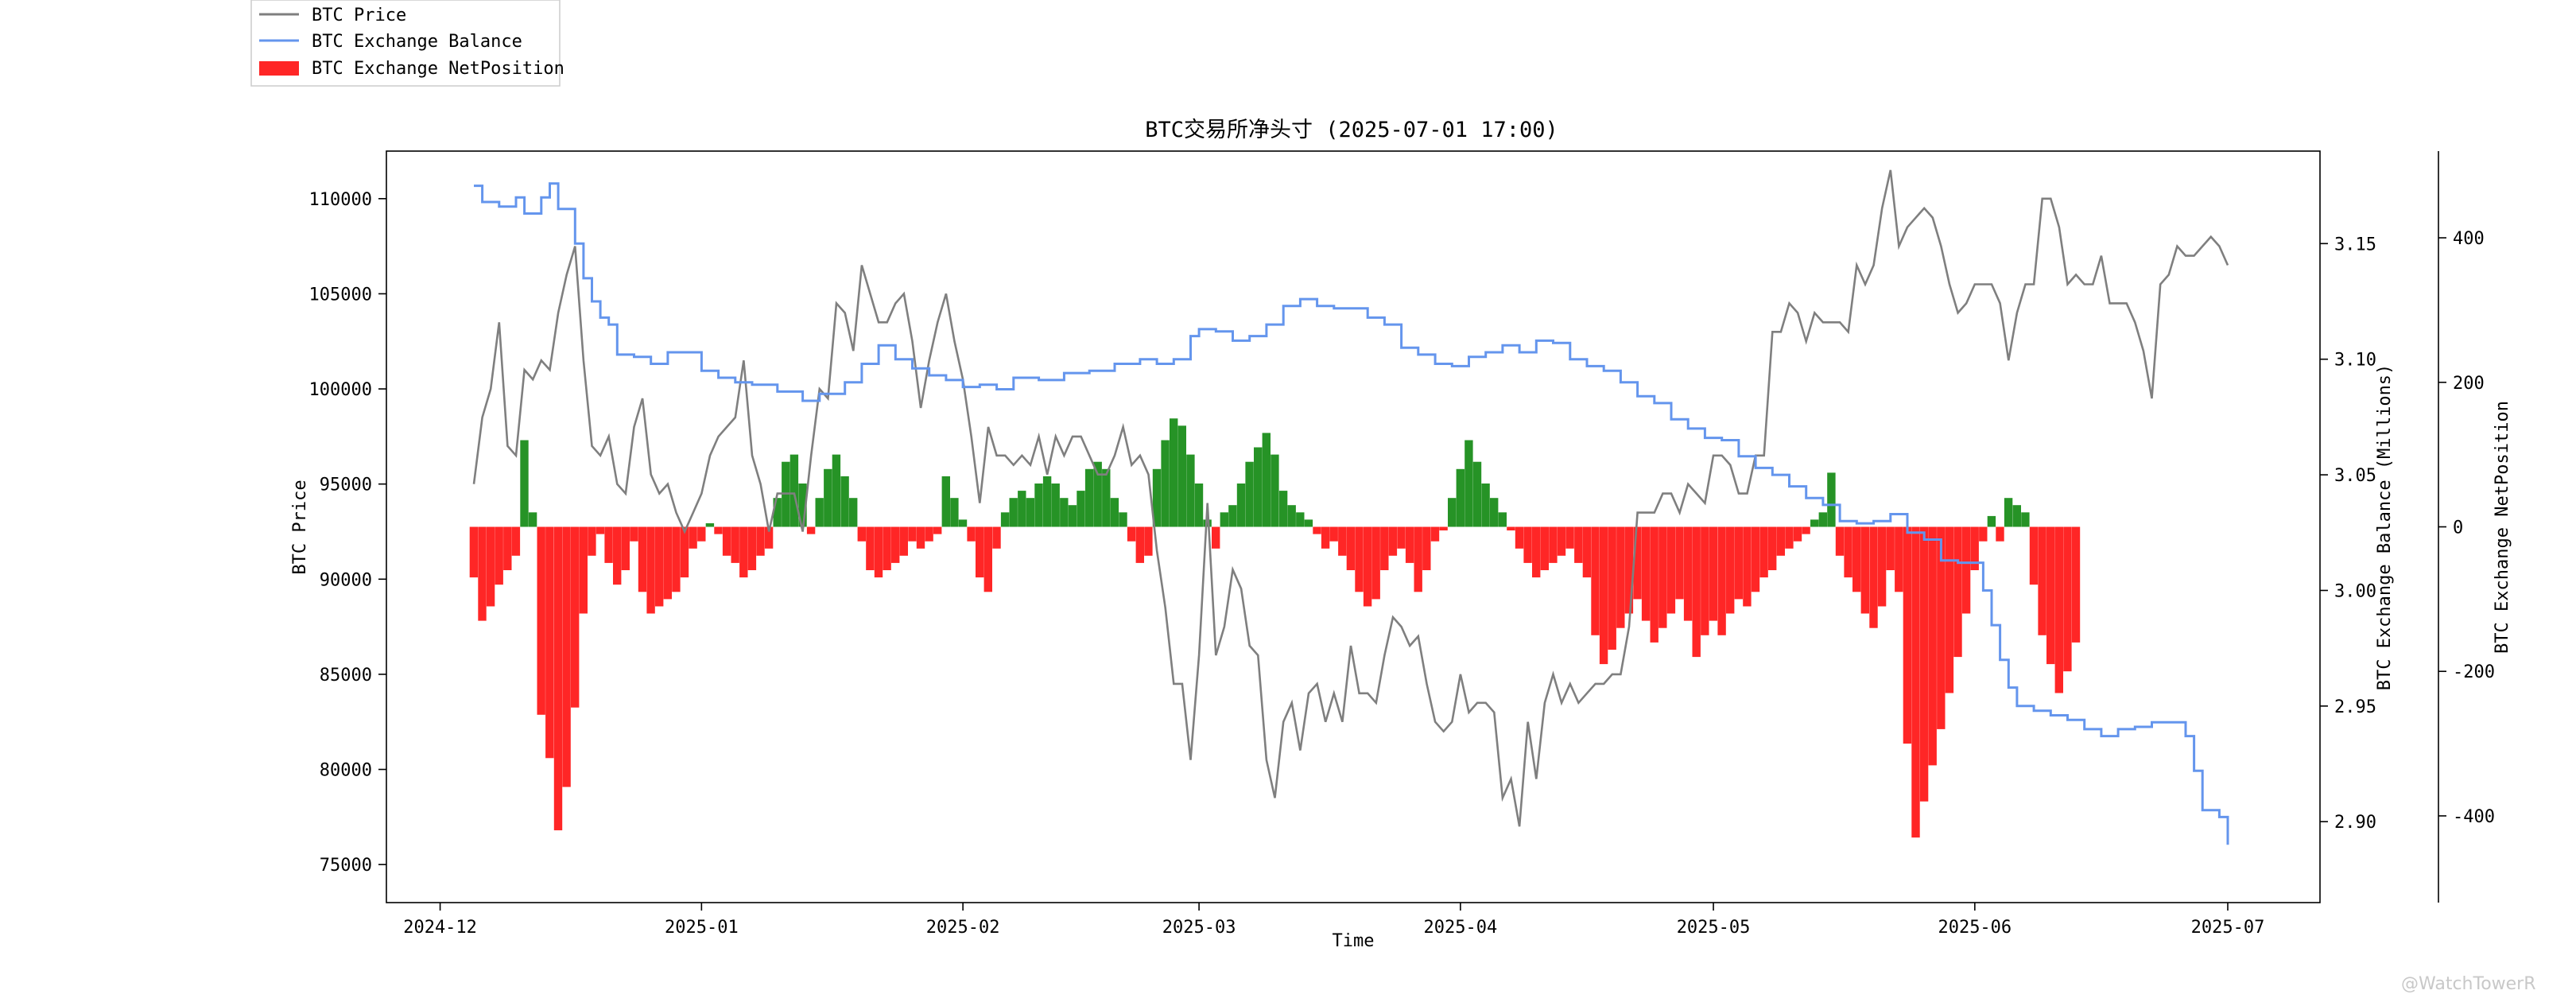  I want to click on price-axis-label: BTC Price, so click(300, 527).